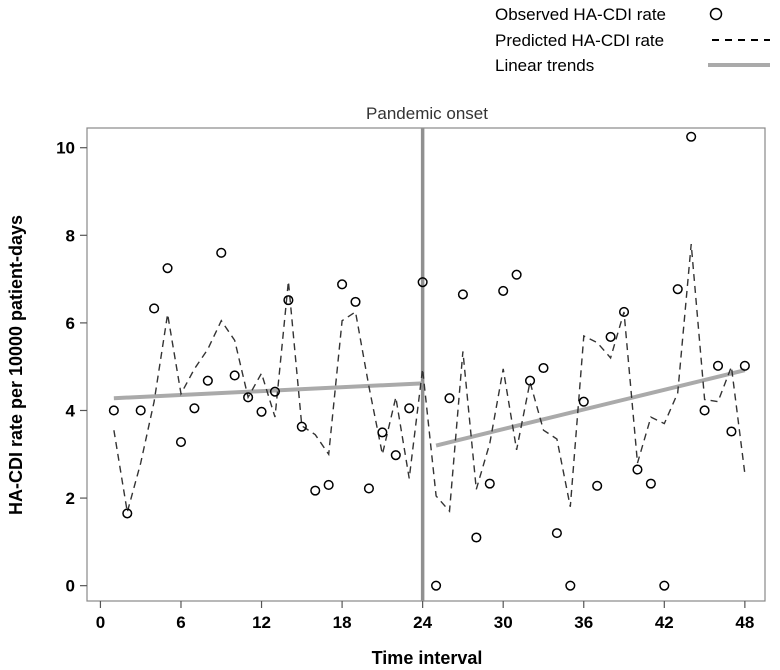 The image size is (780, 670). What do you see at coordinates (664, 622) in the screenshot?
I see `x-tick-label: 42` at bounding box center [664, 622].